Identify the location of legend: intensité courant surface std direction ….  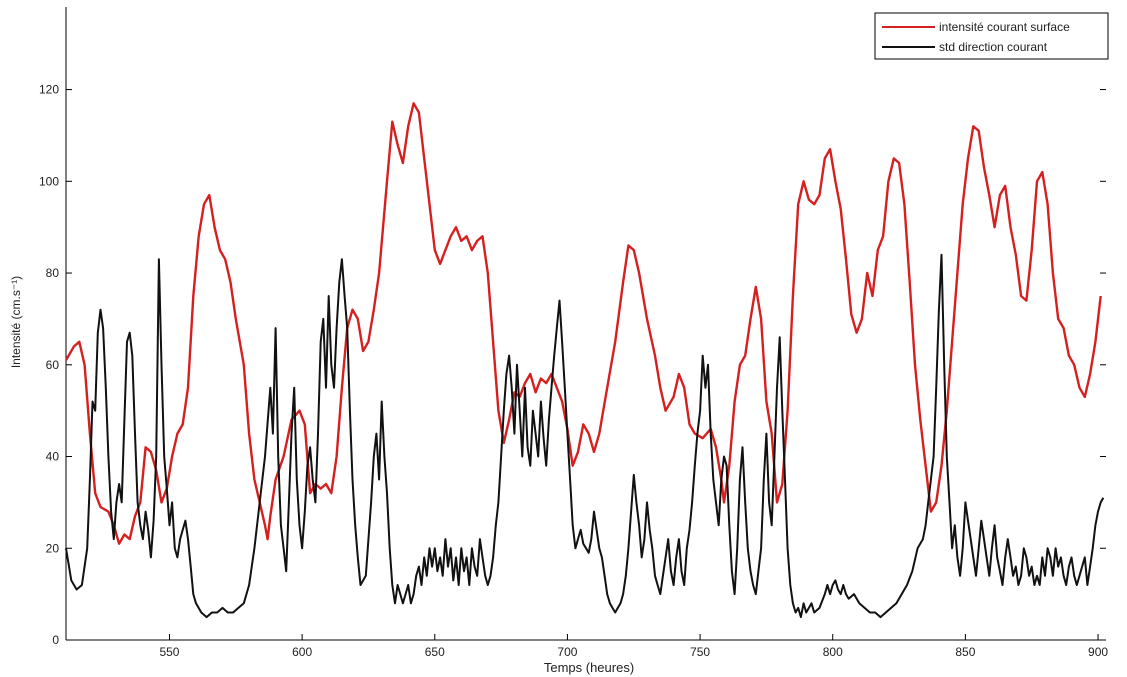
(991, 36).